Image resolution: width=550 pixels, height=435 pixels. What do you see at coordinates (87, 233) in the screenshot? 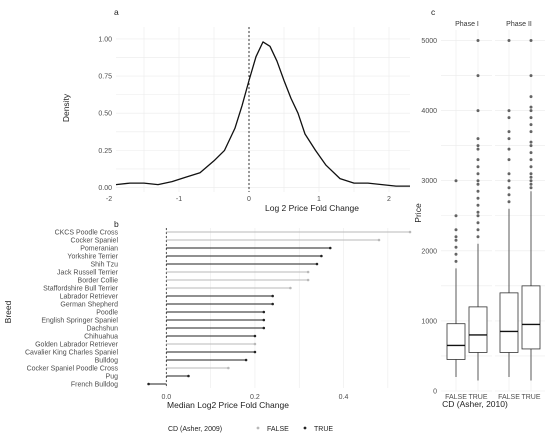
I see `breed-label: CKCS Poodle Cross` at bounding box center [87, 233].